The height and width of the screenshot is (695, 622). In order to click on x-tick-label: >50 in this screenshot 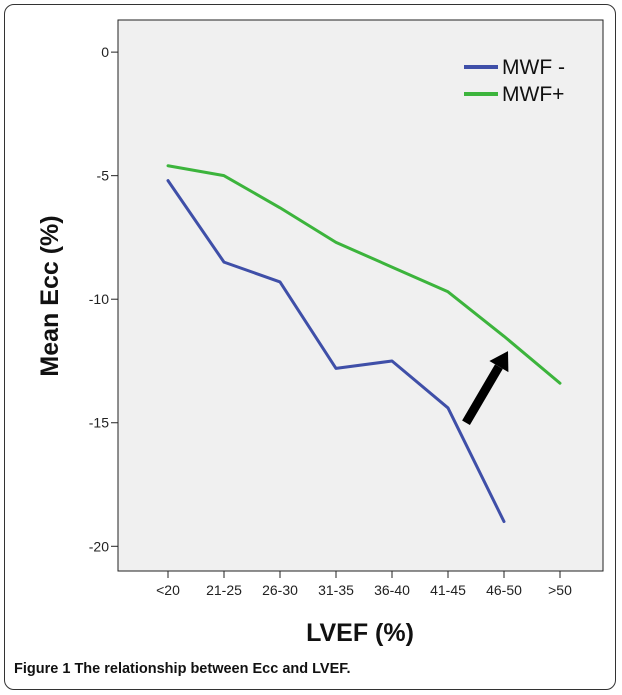, I will do `click(560, 590)`.